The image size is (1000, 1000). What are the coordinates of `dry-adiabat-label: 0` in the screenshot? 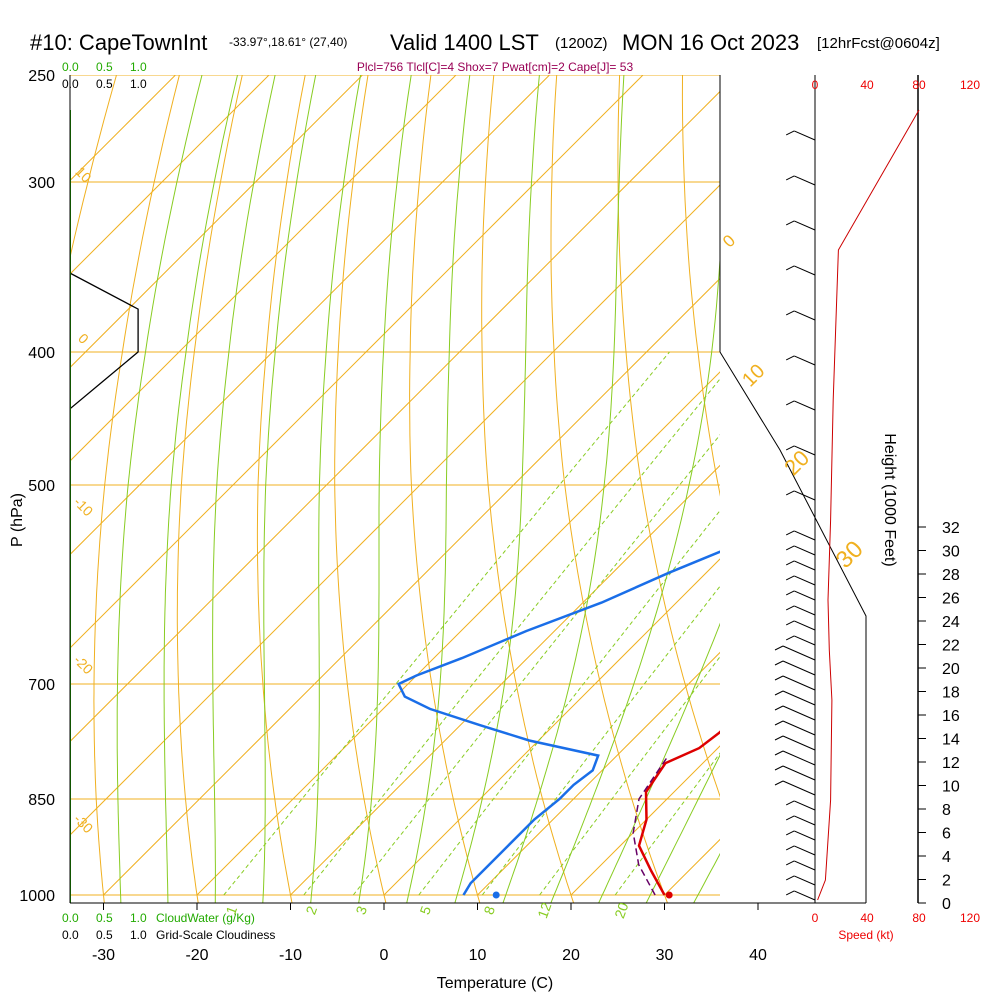 It's located at (729, 241).